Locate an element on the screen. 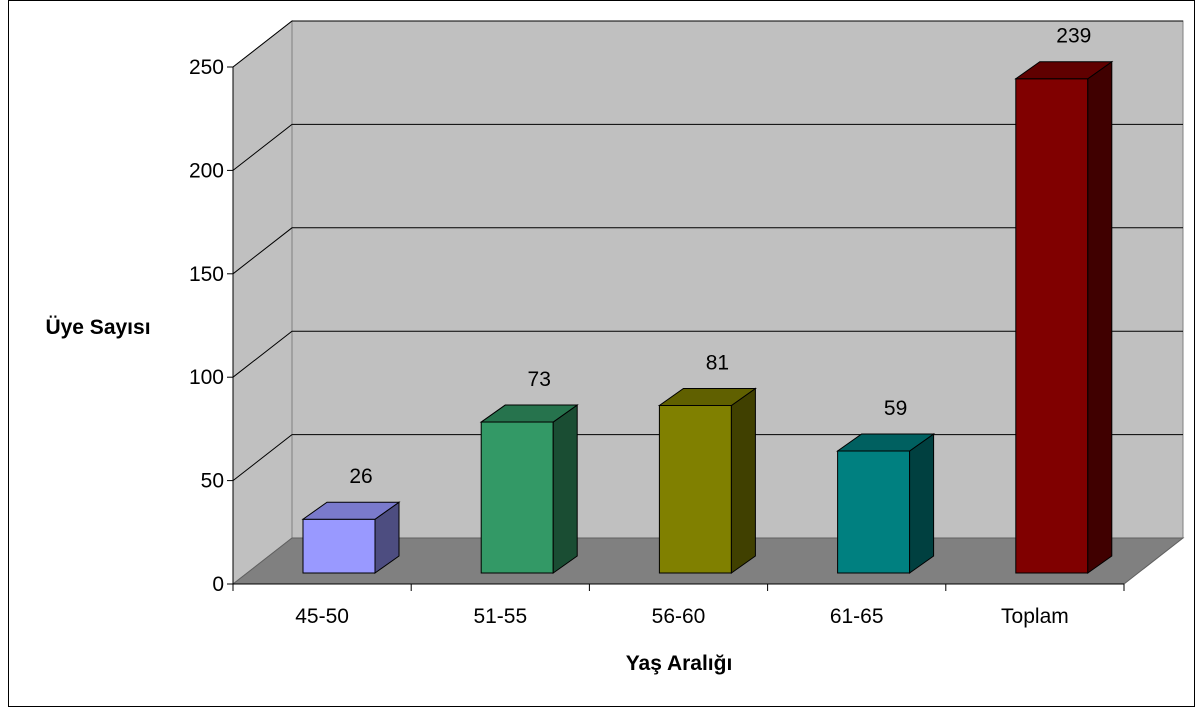 This screenshot has height=717, width=1203. x-tick-label: 45-50 is located at coordinates (322, 616).